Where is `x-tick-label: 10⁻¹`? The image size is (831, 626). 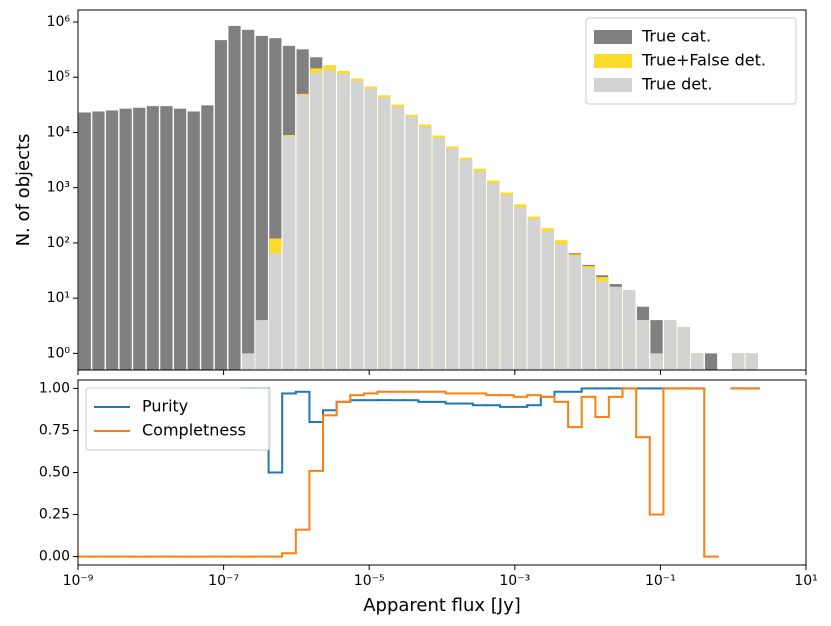
x-tick-label: 10⁻¹ is located at coordinates (660, 581).